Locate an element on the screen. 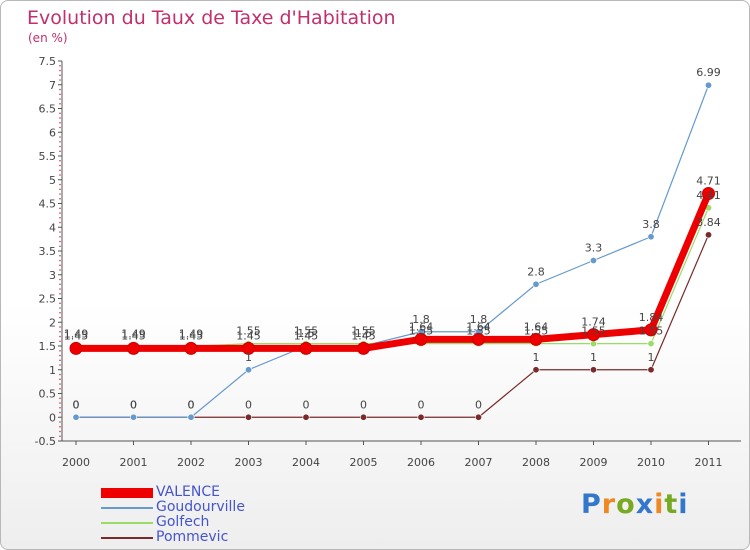 The width and height of the screenshot is (750, 550). y-tick-label: 2.5 is located at coordinates (48, 299).